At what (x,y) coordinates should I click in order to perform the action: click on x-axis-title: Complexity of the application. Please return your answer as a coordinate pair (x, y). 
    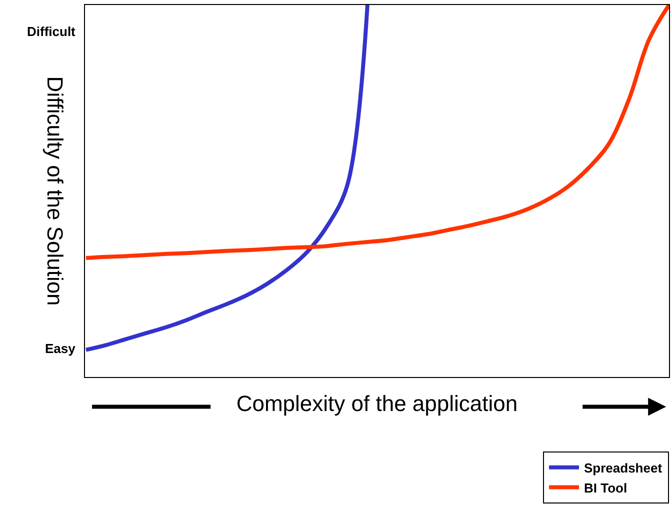
    Looking at the image, I should click on (377, 403).